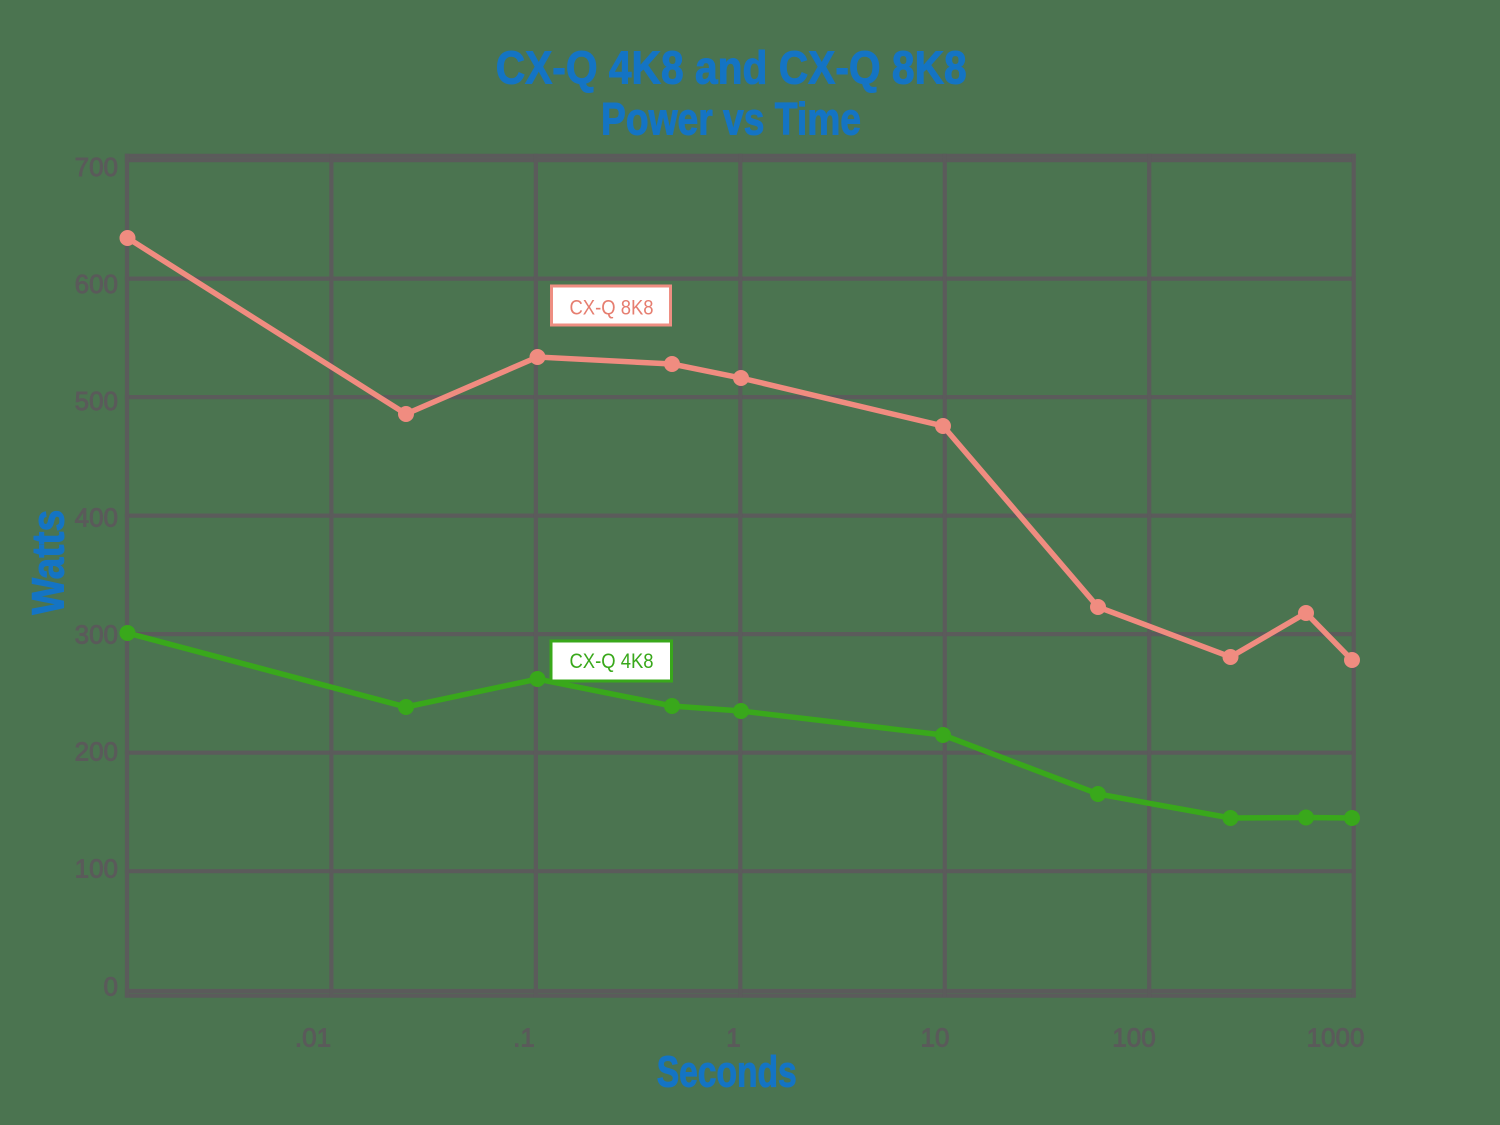 This screenshot has height=1125, width=1500. Describe the element at coordinates (612, 661) in the screenshot. I see `svg-text: CX-Q 4K8` at that location.